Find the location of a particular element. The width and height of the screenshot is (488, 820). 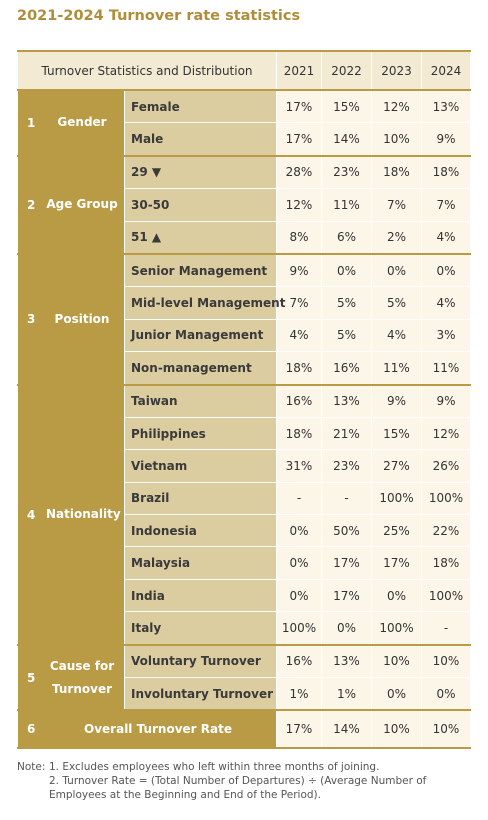

table-row: 1 Gender Female 17% 15% 12% 13% is located at coordinates (244, 123).